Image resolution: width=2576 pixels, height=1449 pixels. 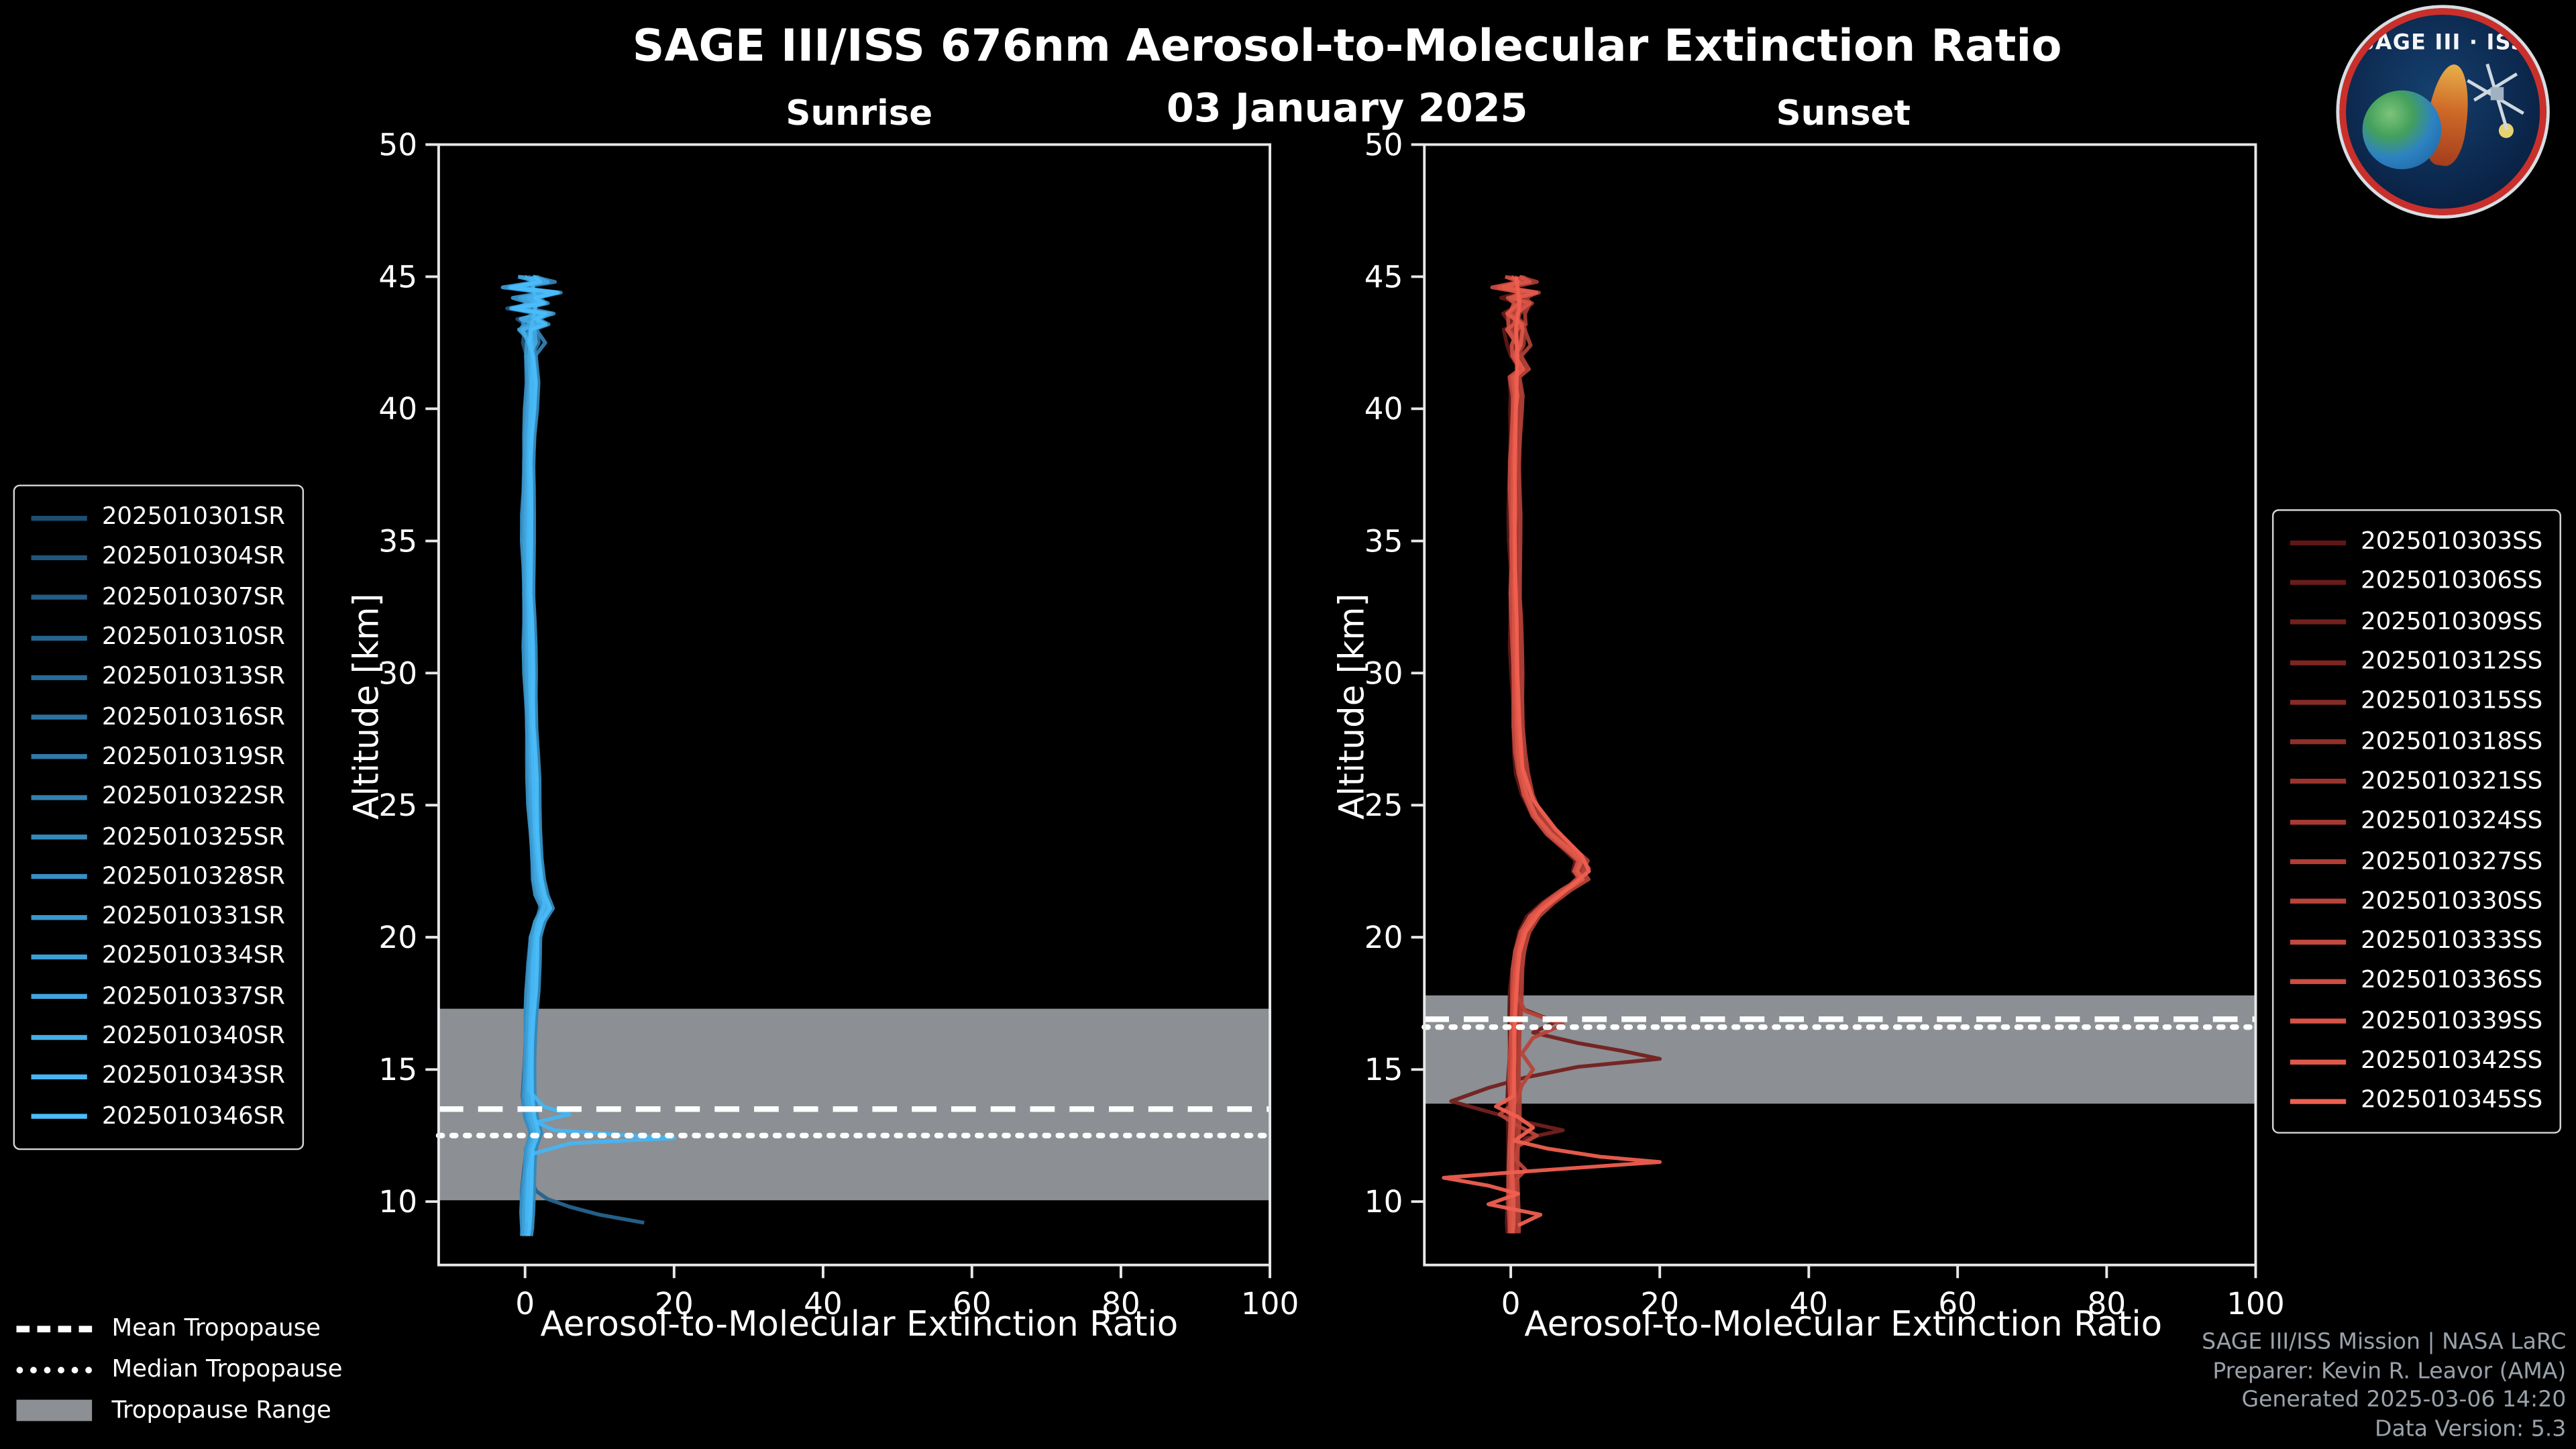 What do you see at coordinates (2416, 622) in the screenshot?
I see `legend-item: 2025010309SS` at bounding box center [2416, 622].